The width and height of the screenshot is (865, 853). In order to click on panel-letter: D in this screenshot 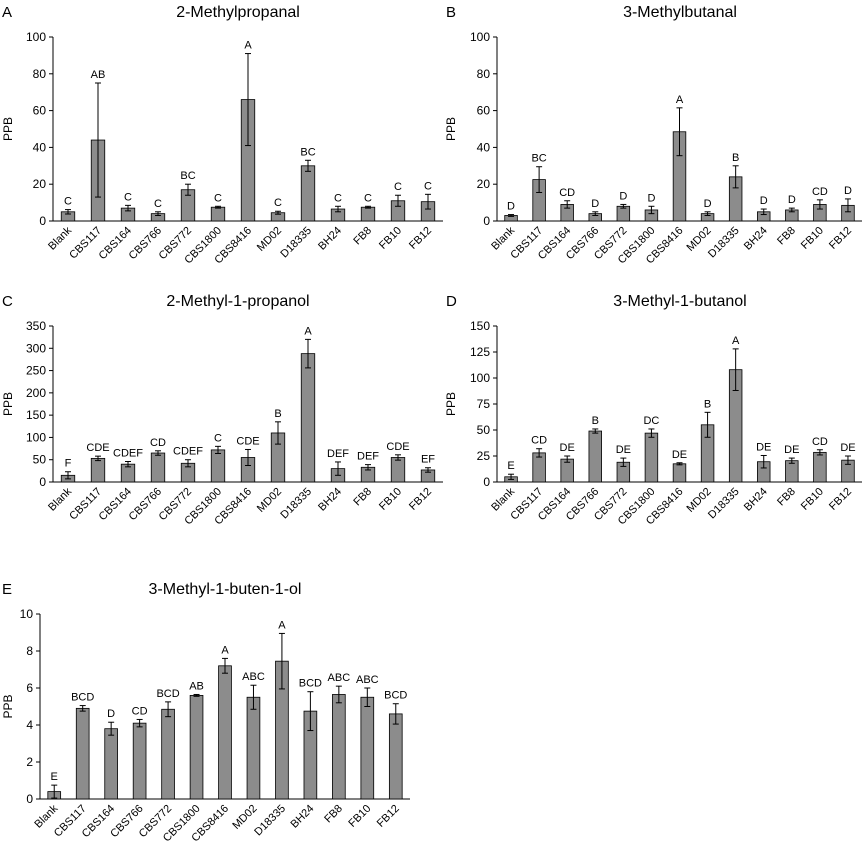, I will do `click(451, 301)`.